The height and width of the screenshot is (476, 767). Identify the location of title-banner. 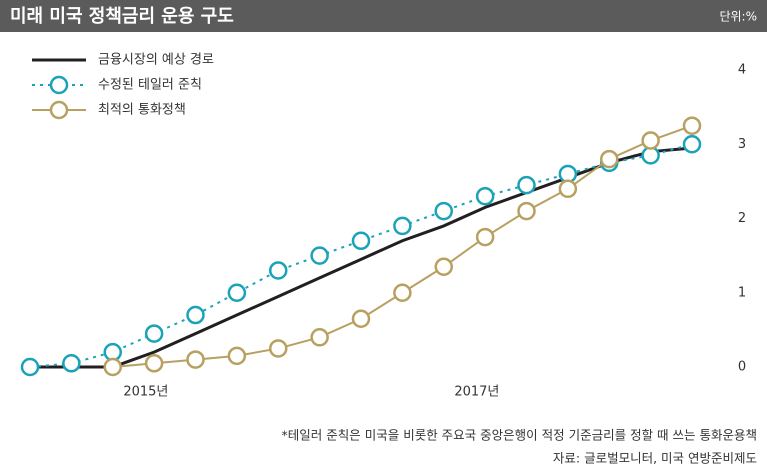
(383, 16).